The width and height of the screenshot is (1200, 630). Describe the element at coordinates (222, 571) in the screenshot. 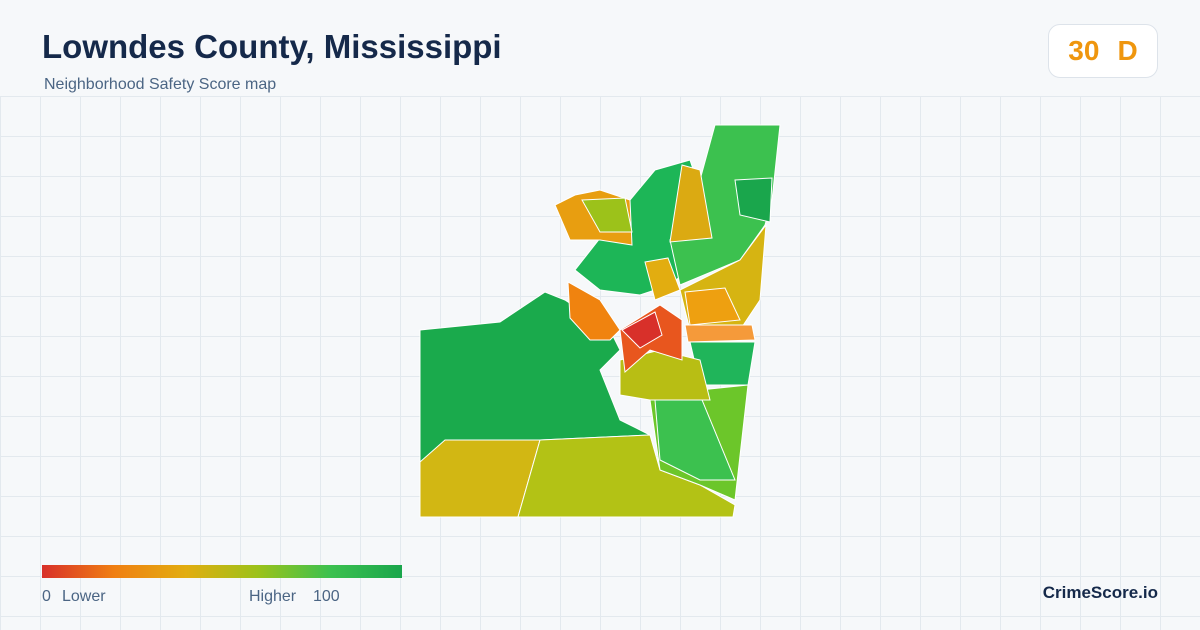

I see `legend-gradient` at that location.